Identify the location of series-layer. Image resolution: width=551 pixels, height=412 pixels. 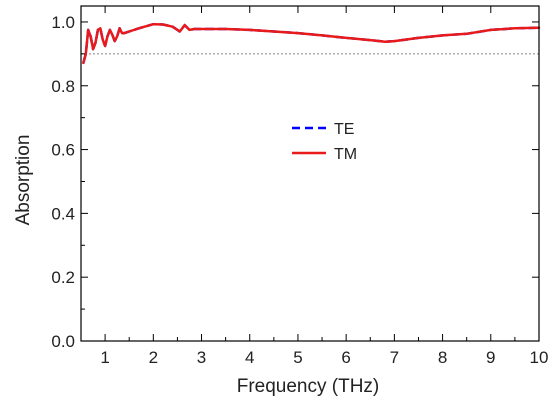
(311, 43).